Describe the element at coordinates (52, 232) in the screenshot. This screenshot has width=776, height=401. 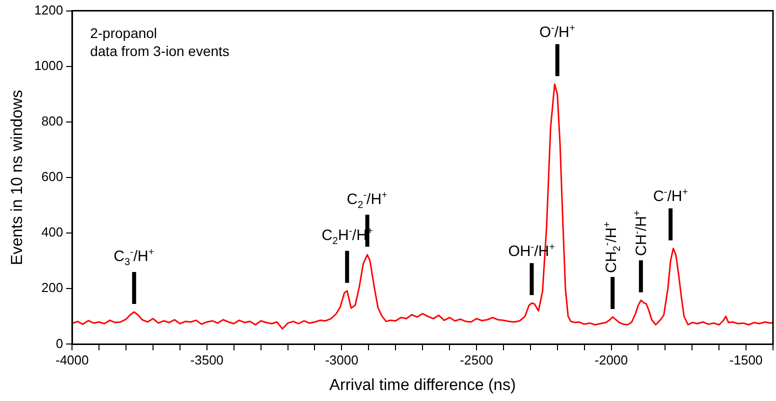
I see `y-tick-label: 400` at that location.